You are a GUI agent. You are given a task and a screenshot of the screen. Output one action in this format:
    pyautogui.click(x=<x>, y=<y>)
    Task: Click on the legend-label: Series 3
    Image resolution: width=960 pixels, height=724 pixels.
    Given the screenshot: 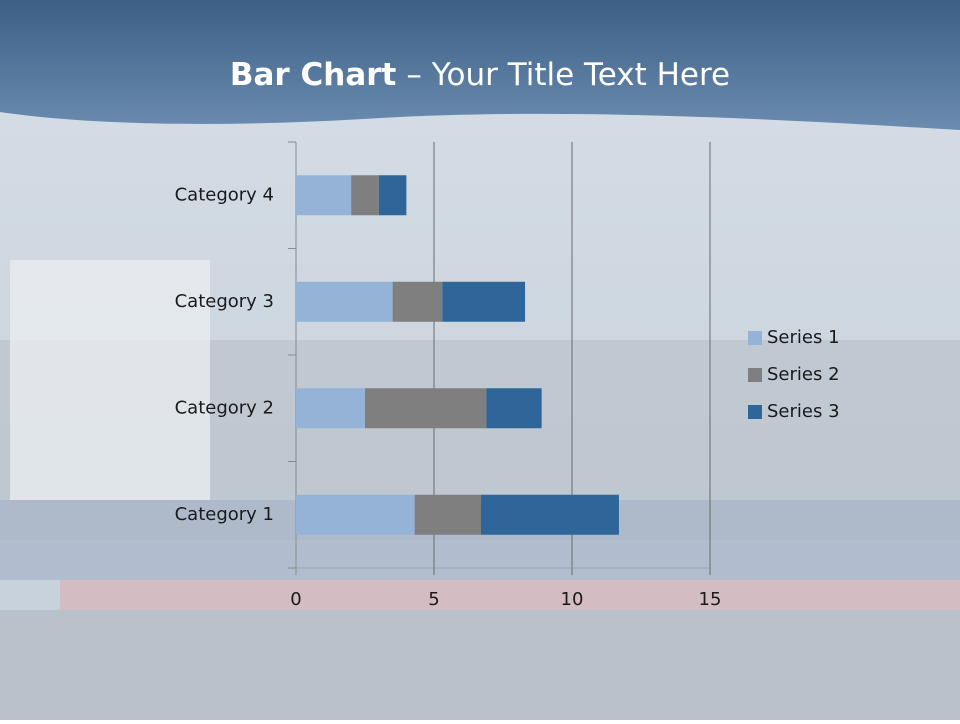 What is the action you would take?
    pyautogui.click(x=803, y=411)
    